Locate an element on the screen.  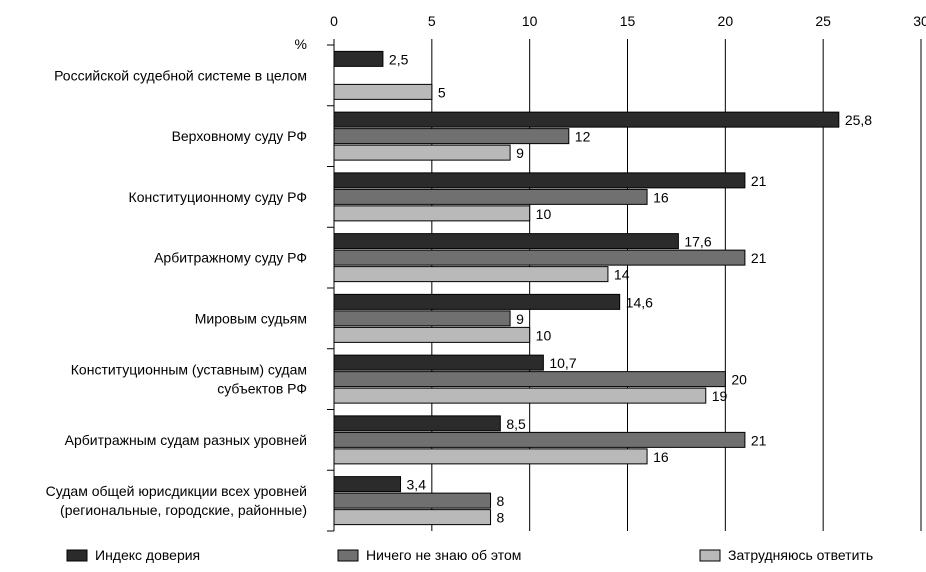
category-label: Мировым судьям is located at coordinates (251, 318).